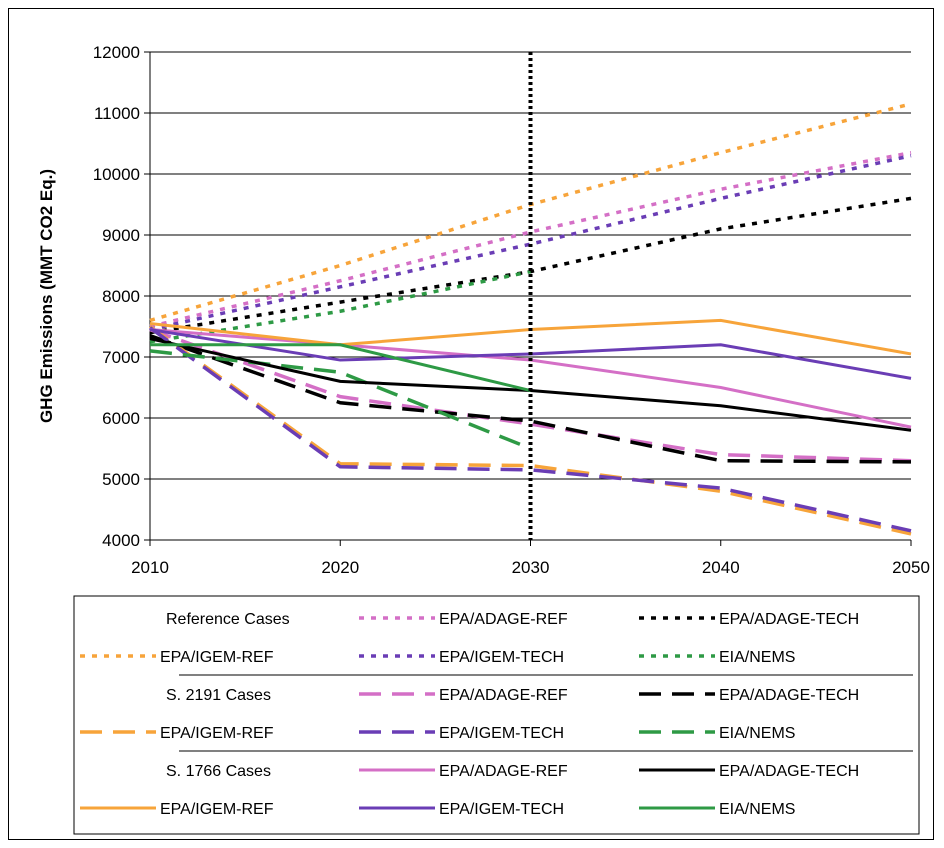  Describe the element at coordinates (721, 567) in the screenshot. I see `x-tick-label: 2040` at that location.